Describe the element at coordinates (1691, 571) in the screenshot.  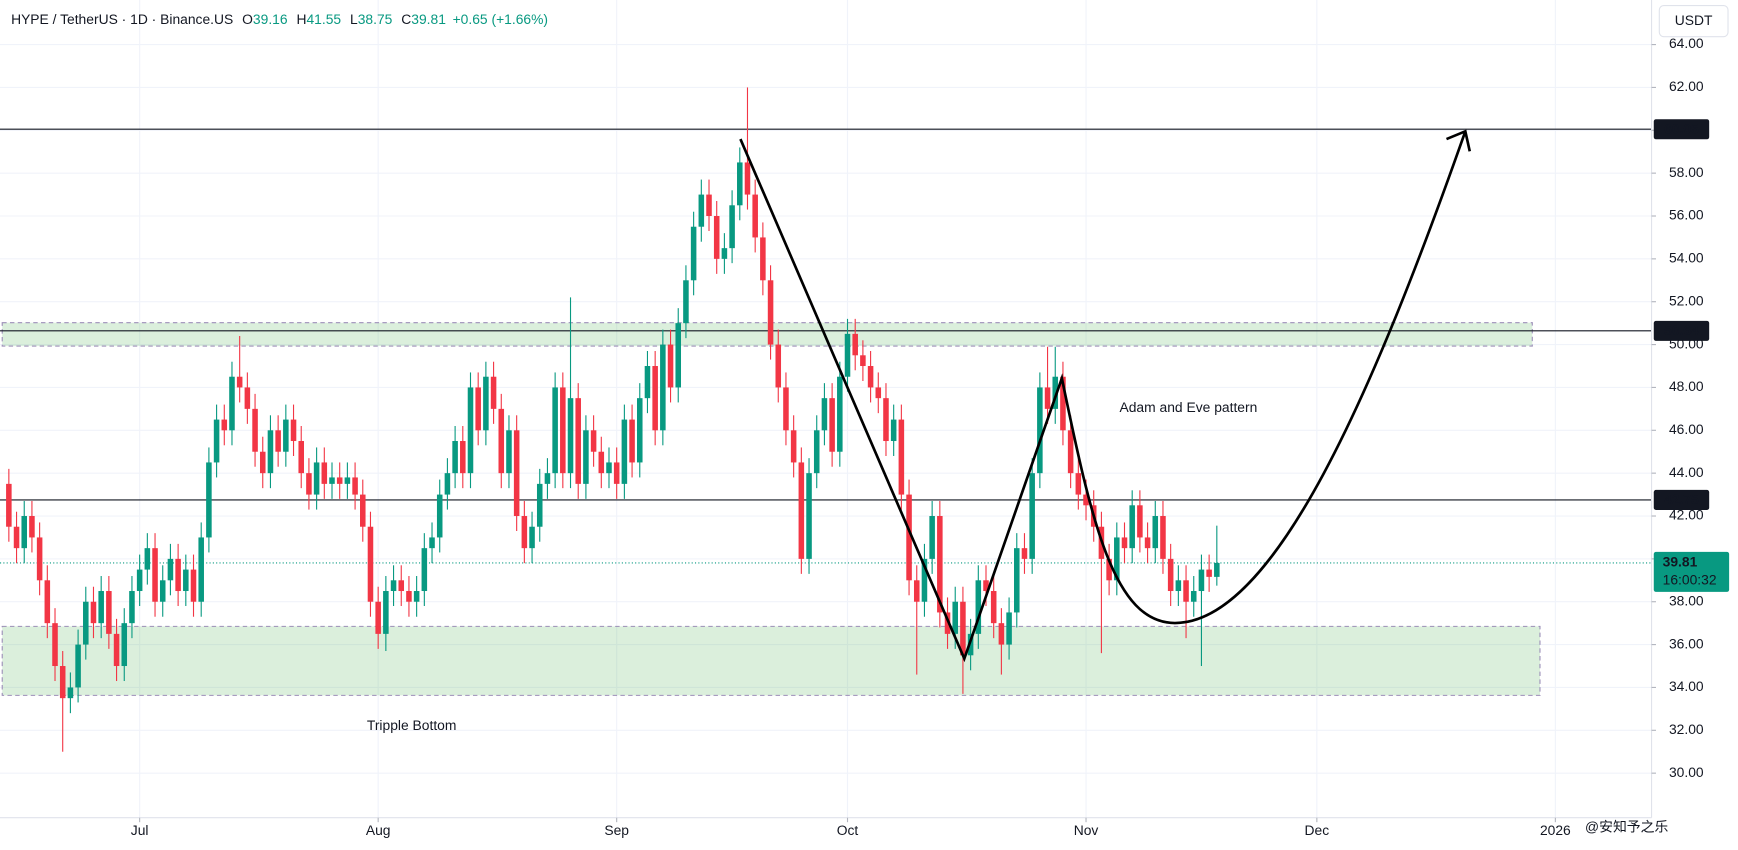
I see `last-price-box` at that location.